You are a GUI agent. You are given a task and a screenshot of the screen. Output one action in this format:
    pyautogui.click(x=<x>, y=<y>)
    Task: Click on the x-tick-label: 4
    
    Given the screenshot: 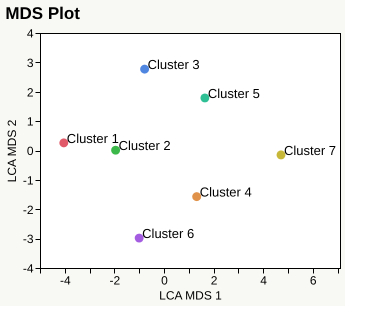 What is the action you would take?
    pyautogui.click(x=264, y=281)
    